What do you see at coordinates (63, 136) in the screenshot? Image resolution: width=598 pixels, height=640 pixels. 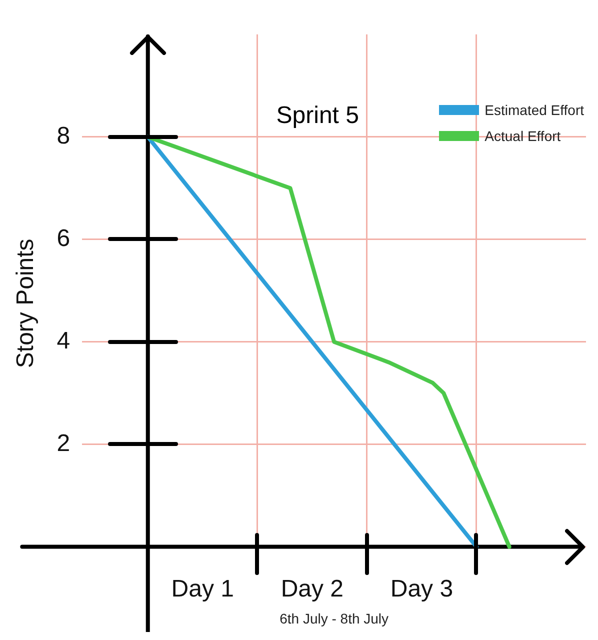 I see `y-tick-label: 8` at bounding box center [63, 136].